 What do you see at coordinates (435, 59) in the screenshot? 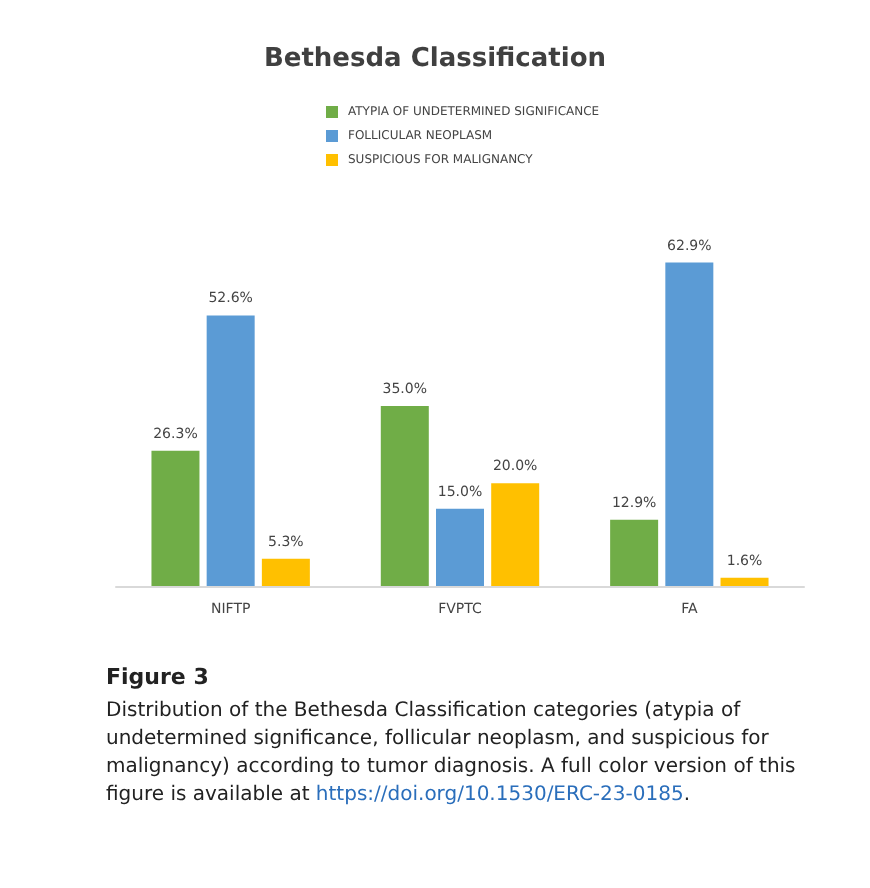
I see `chart-title: Bethesda Classification` at bounding box center [435, 59].